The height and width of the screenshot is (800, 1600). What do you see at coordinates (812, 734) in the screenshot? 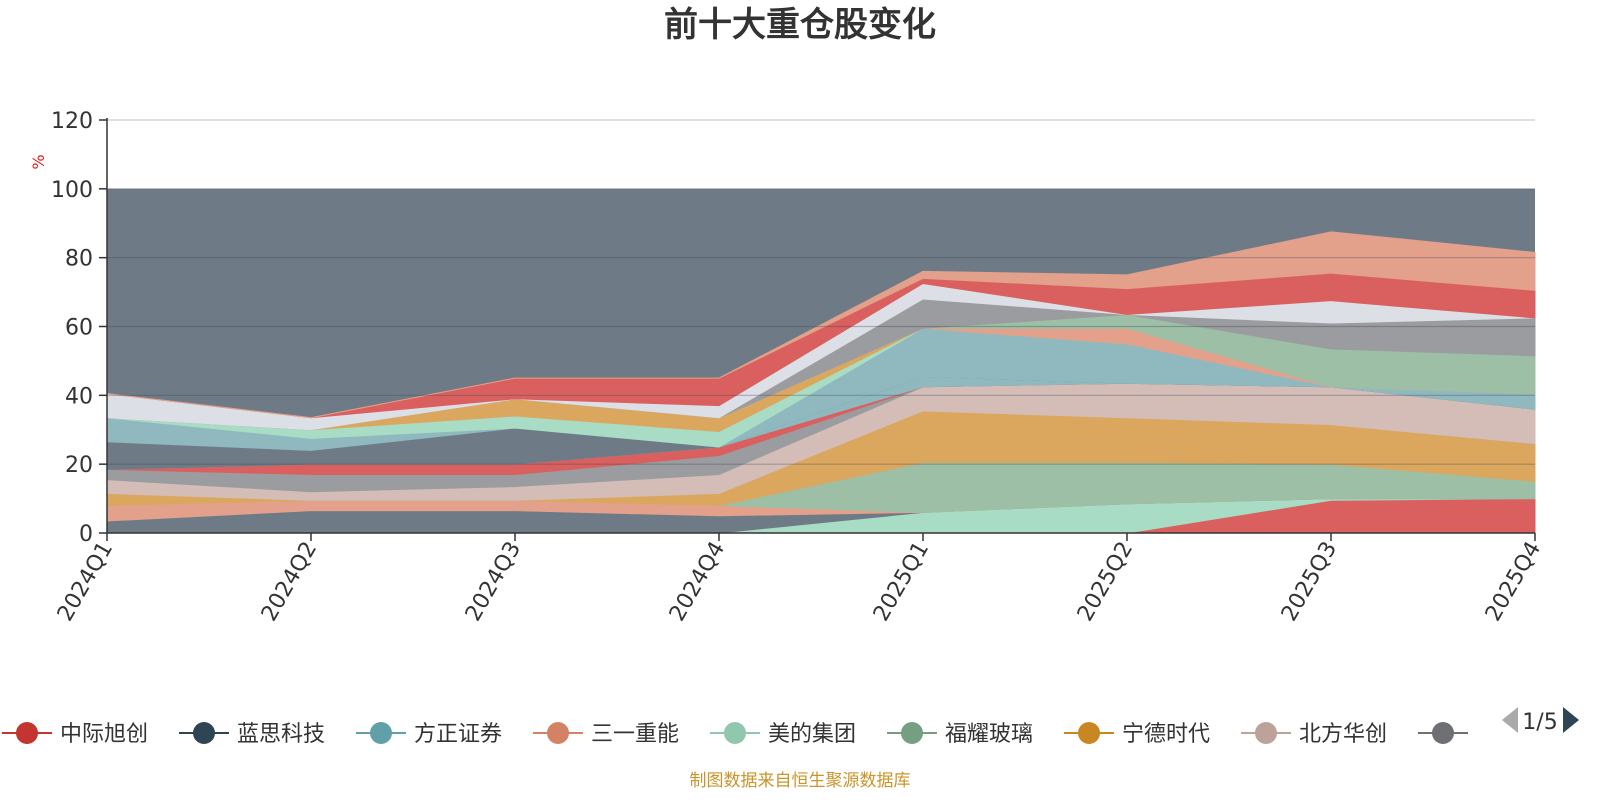
I see `legend-label: 美的集团` at bounding box center [812, 734].